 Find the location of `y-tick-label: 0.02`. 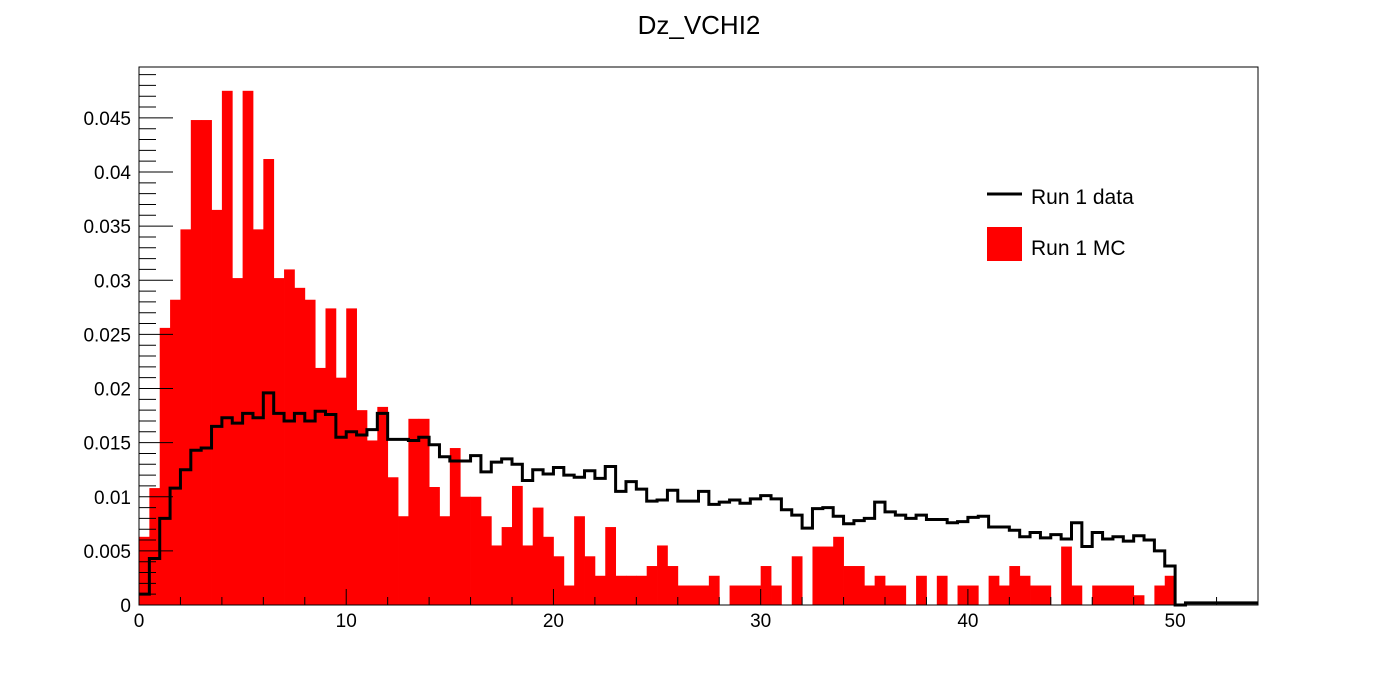

y-tick-label: 0.02 is located at coordinates (112, 390).